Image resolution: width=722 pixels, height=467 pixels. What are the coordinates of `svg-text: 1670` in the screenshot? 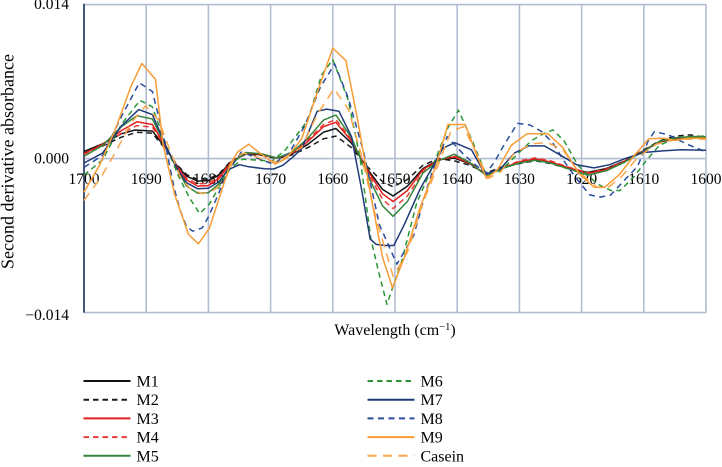 It's located at (270, 179).